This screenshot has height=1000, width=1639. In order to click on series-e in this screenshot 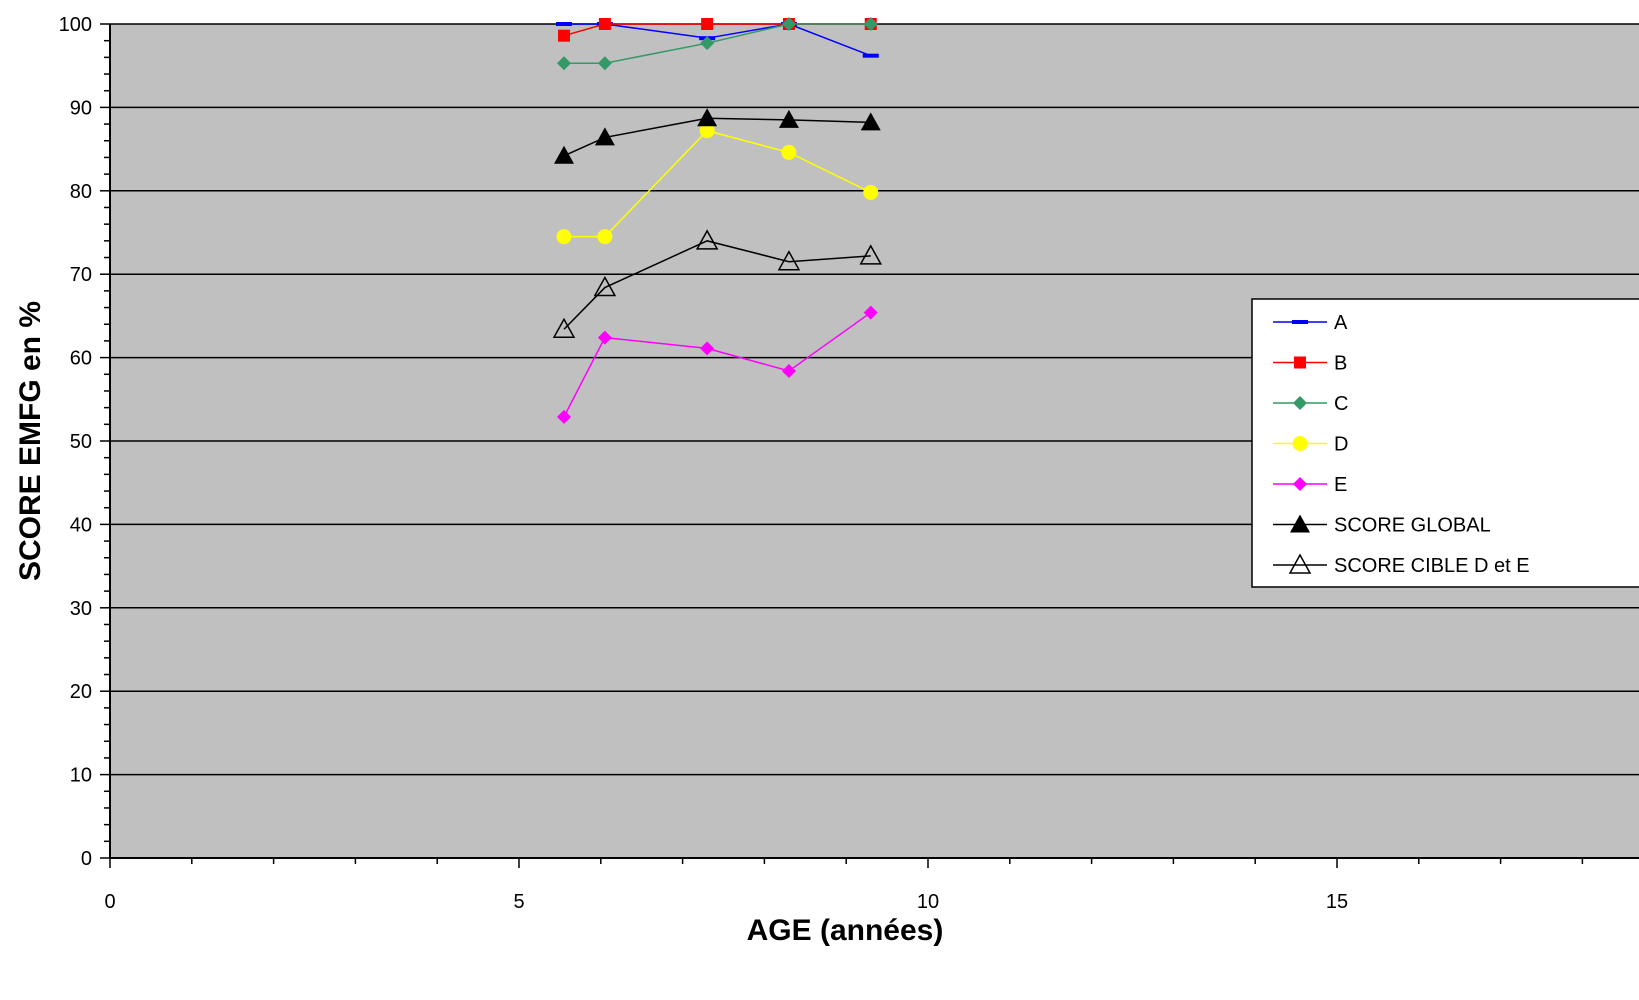, I will do `click(717, 364)`.